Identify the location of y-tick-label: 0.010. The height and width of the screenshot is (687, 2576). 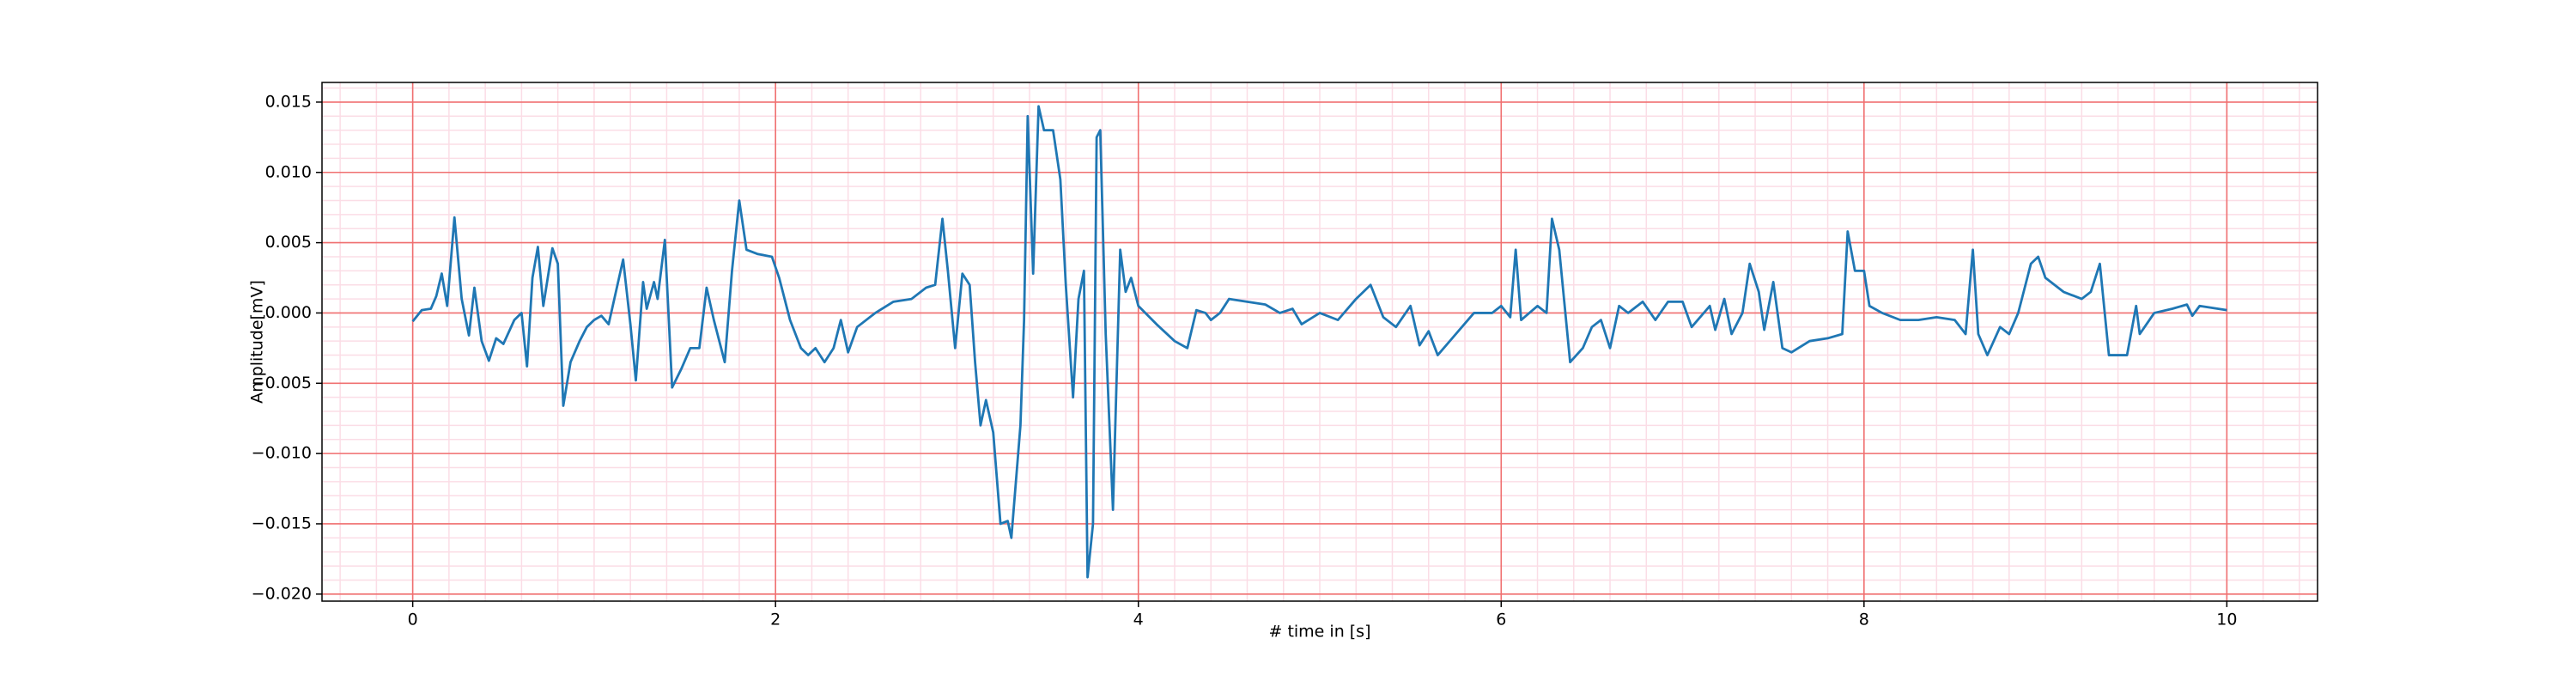
(289, 171).